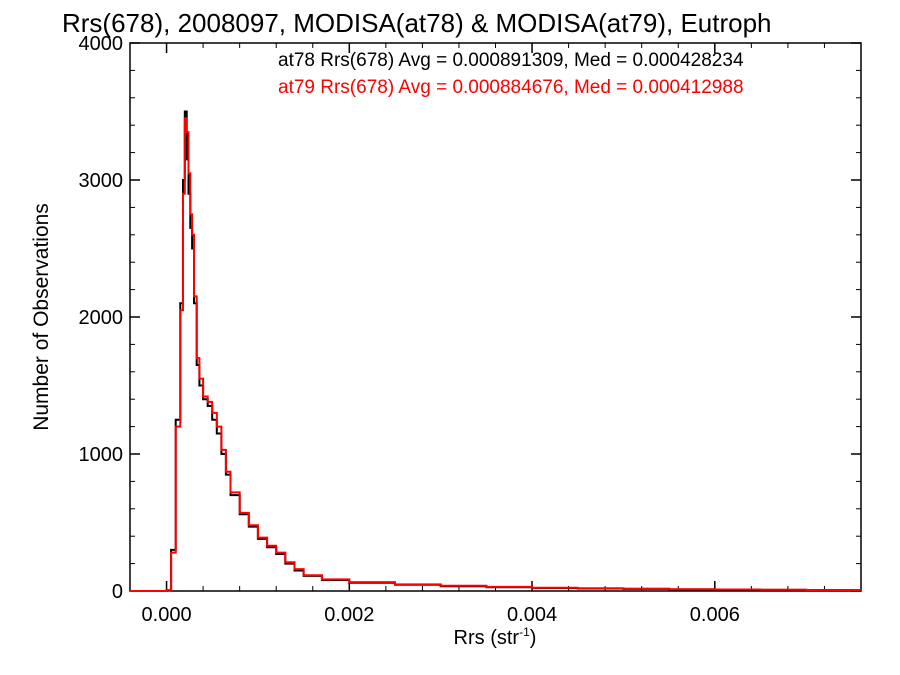 Image resolution: width=900 pixels, height=675 pixels. What do you see at coordinates (167, 615) in the screenshot?
I see `x-tick-label: 0.000` at bounding box center [167, 615].